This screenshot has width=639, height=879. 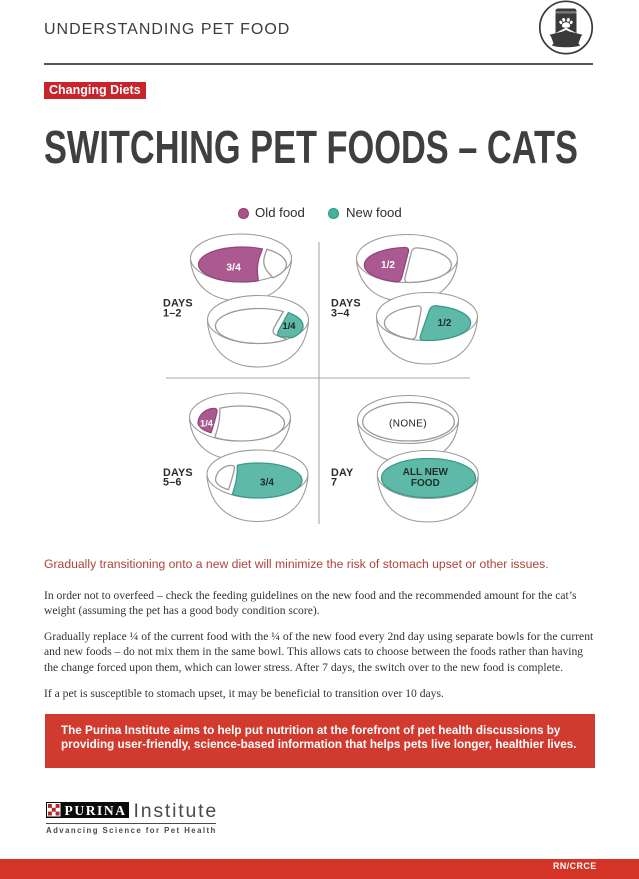 What do you see at coordinates (408, 424) in the screenshot?
I see `svg-text: (NONE)` at bounding box center [408, 424].